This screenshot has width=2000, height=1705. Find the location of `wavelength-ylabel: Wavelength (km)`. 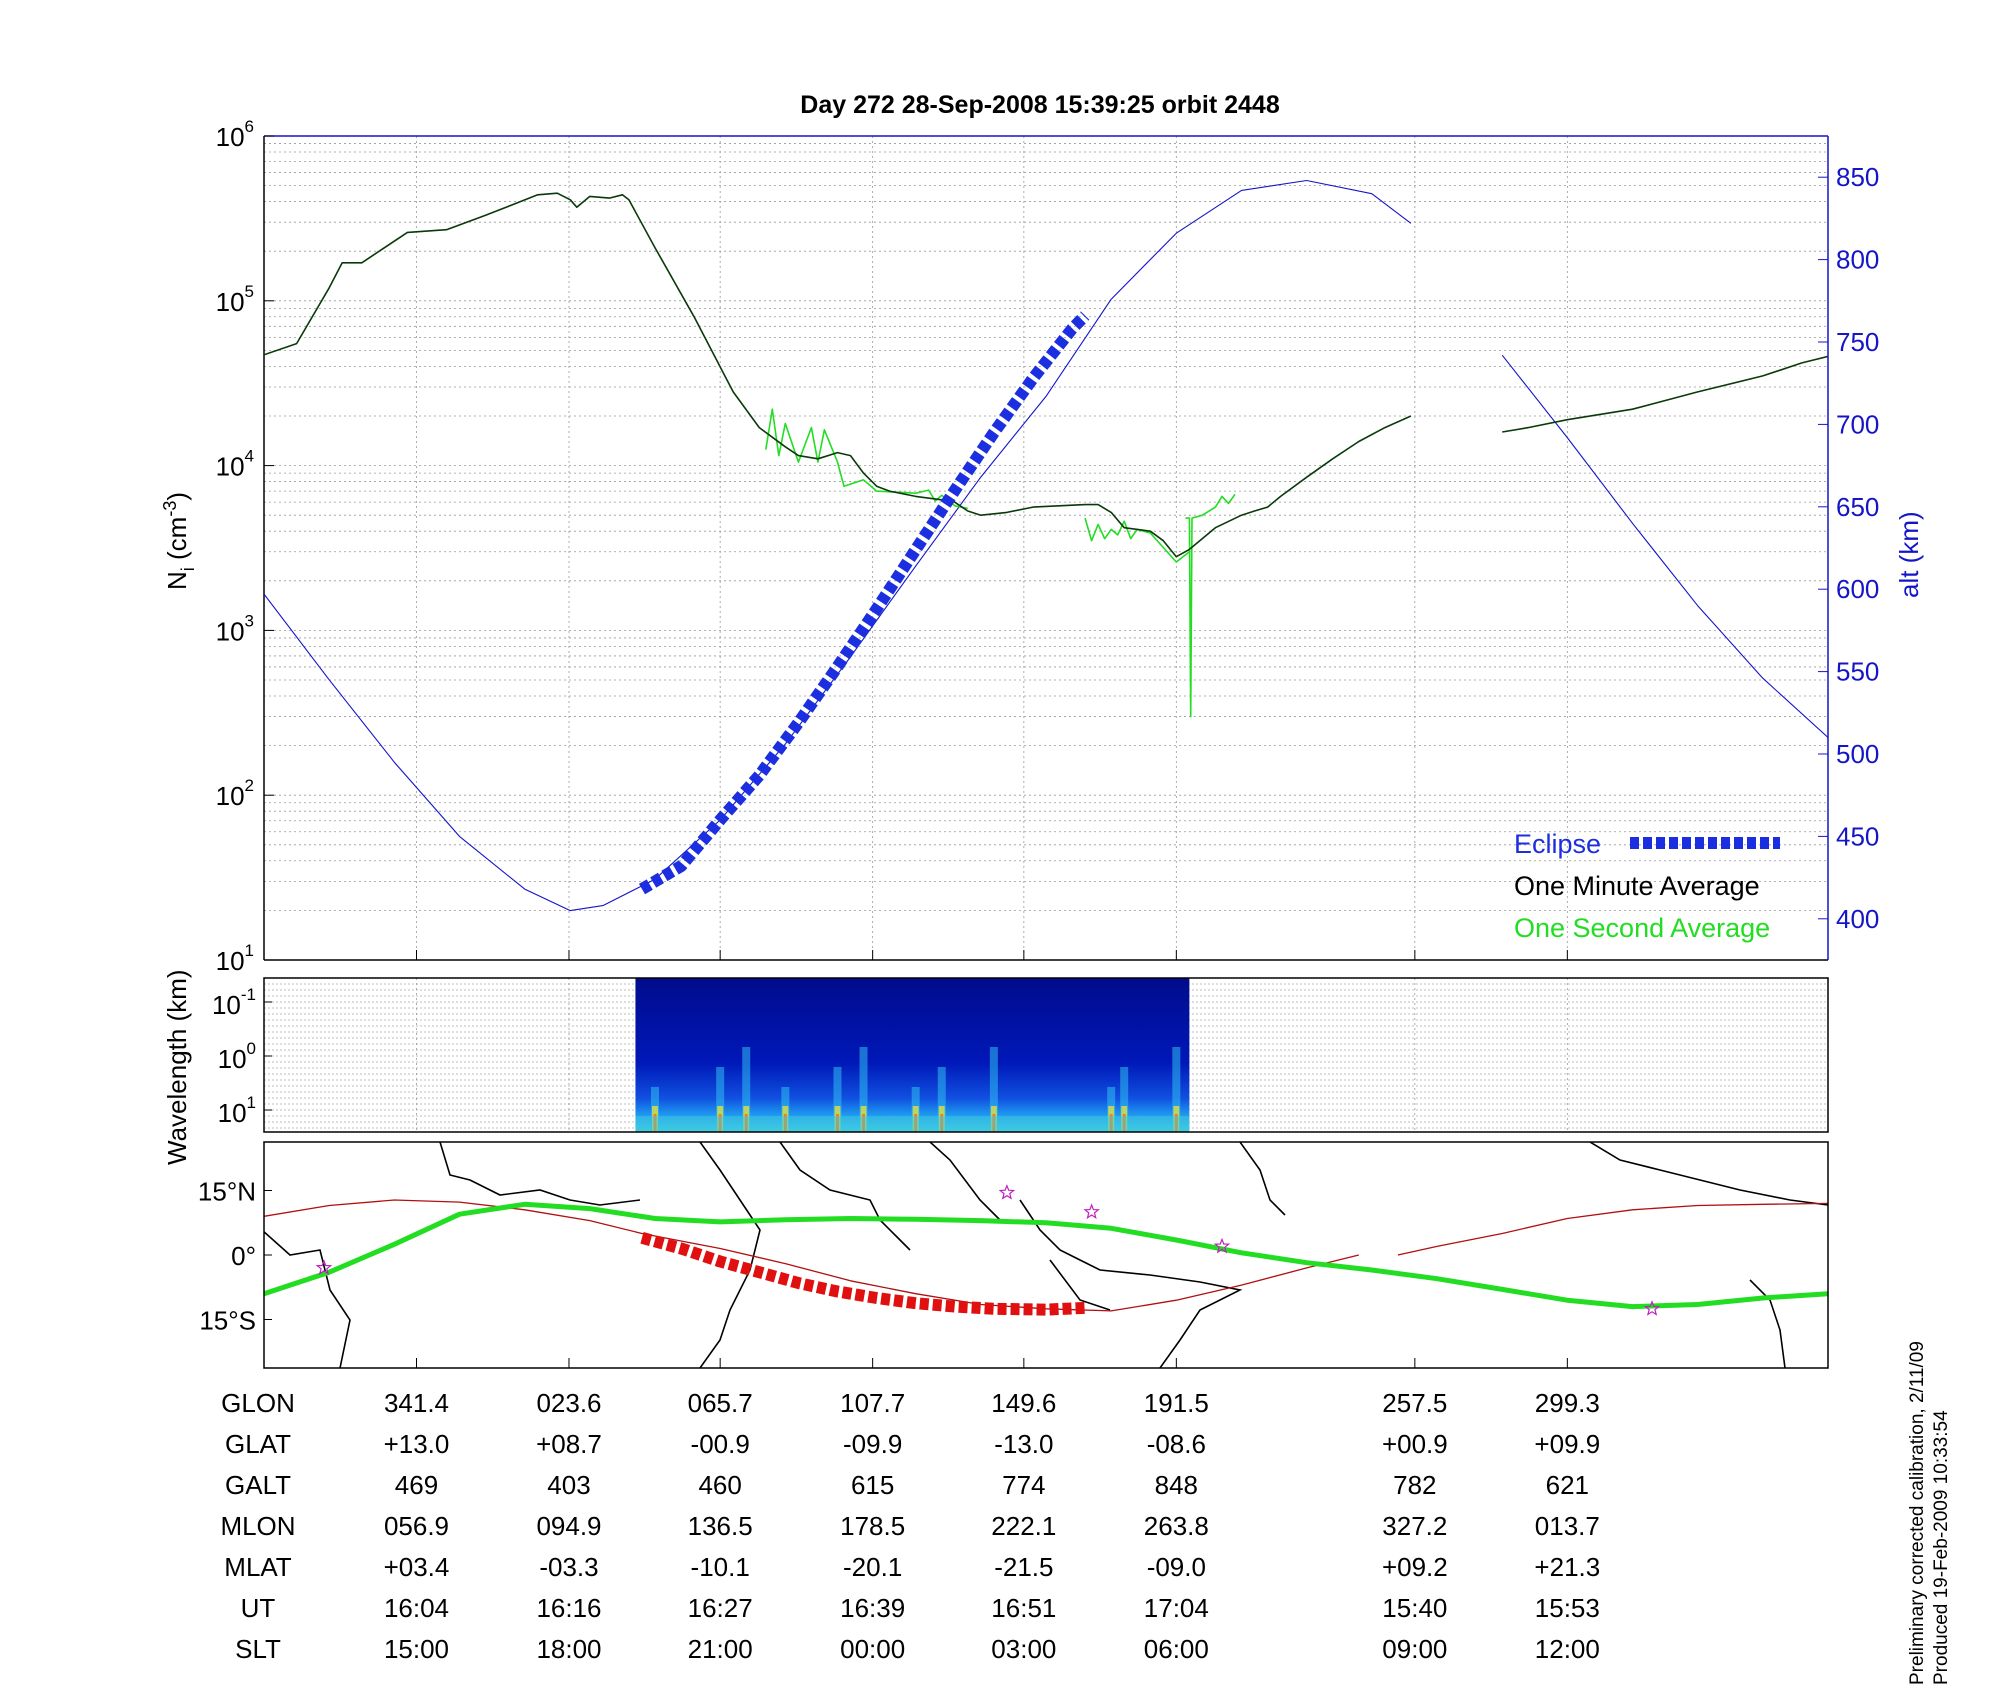

wavelength-ylabel: Wavelength (km) is located at coordinates (177, 1067).